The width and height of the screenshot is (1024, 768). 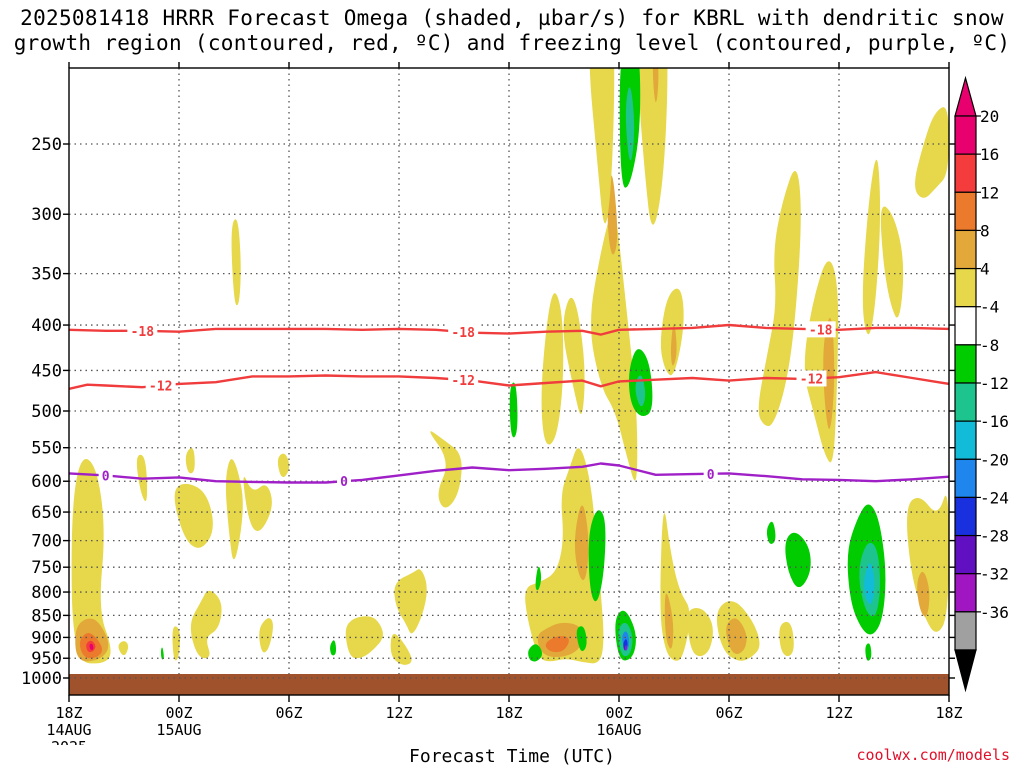 I want to click on dgz-contour-1-label-1: -12, so click(x=462, y=381).